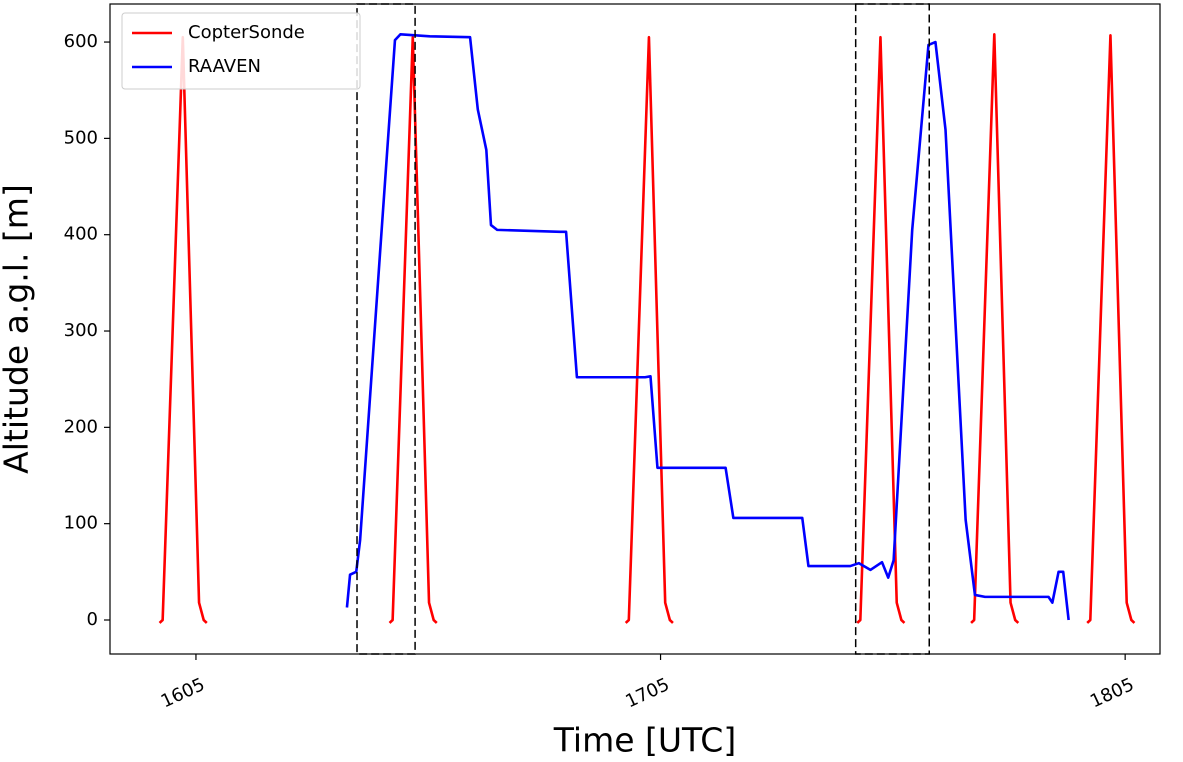 This screenshot has width=1183, height=762. Describe the element at coordinates (81, 137) in the screenshot. I see `y-tick-label: 500` at that location.